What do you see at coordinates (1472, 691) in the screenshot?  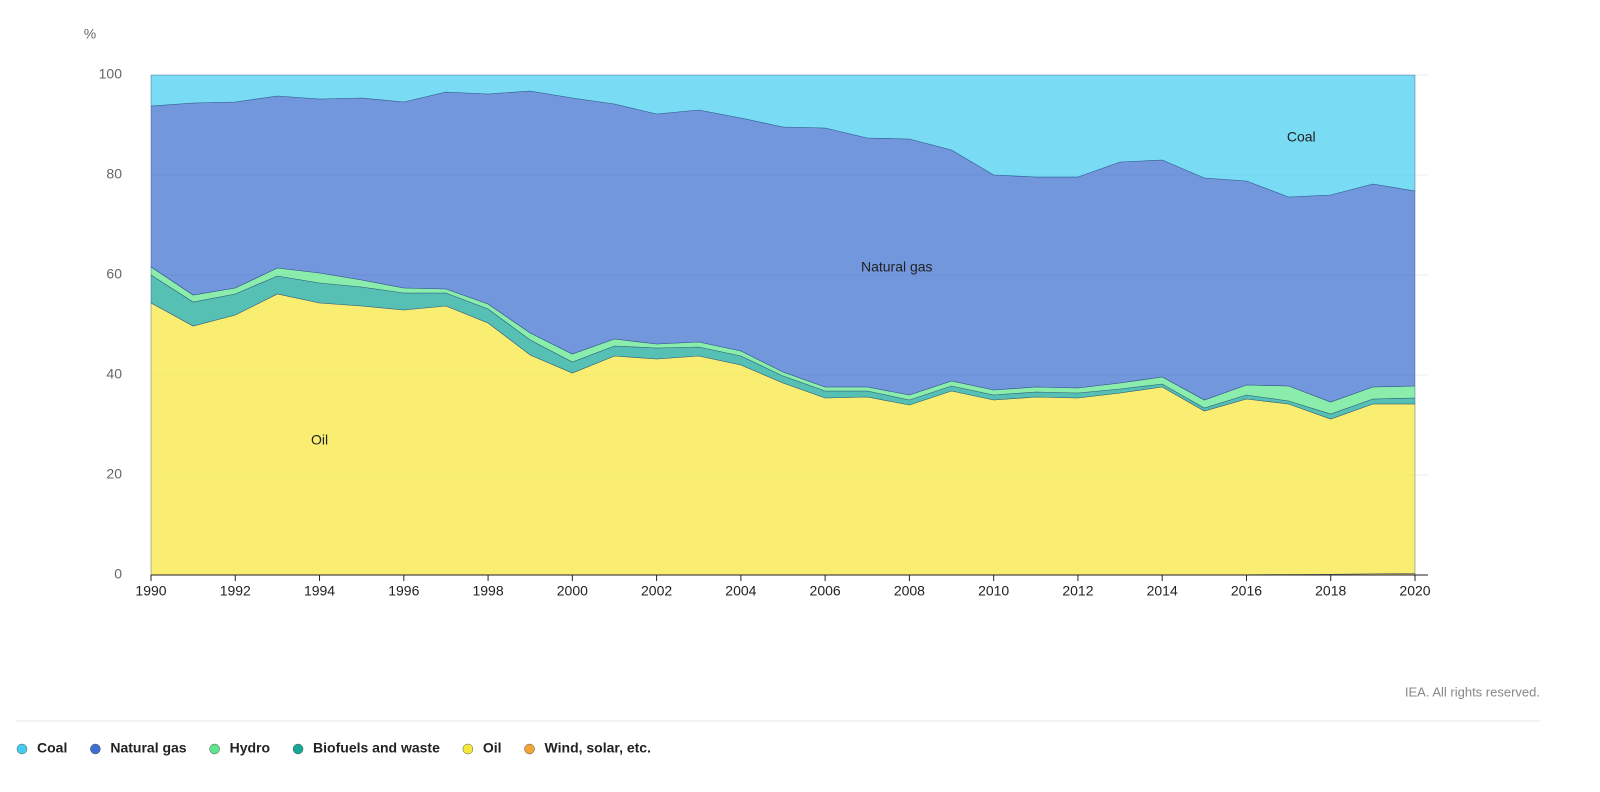 I see `source: IEA. All rights reserved.` at bounding box center [1472, 691].